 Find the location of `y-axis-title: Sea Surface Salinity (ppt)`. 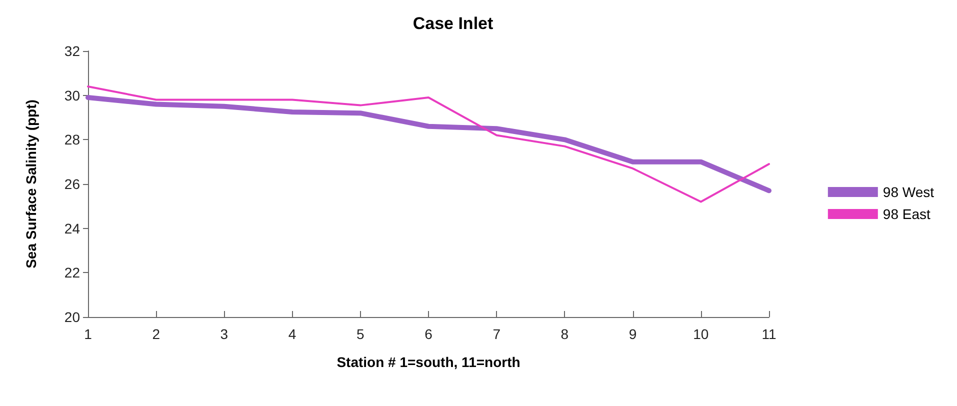

y-axis-title: Sea Surface Salinity (ppt) is located at coordinates (31, 184).